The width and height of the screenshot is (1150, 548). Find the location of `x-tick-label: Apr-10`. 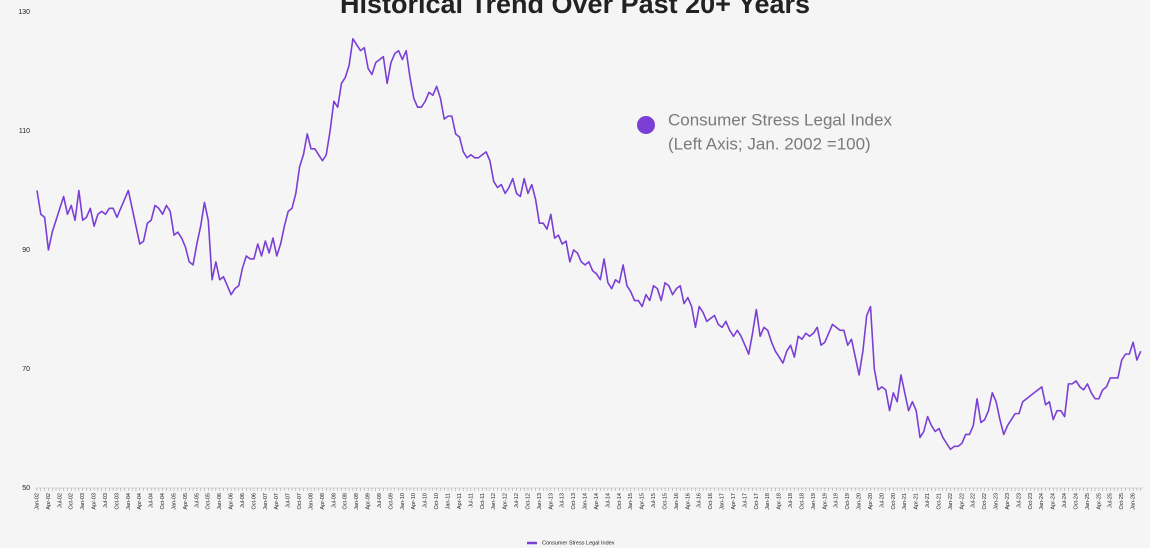

x-tick-label: Apr-10 is located at coordinates (414, 501).